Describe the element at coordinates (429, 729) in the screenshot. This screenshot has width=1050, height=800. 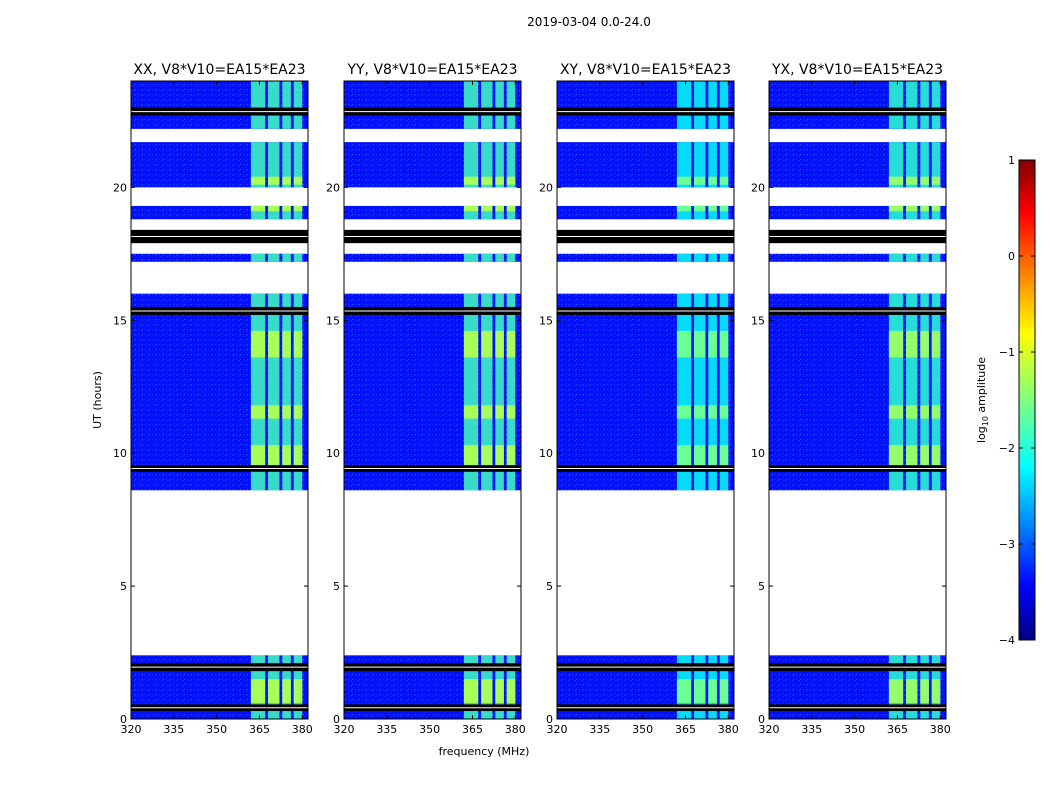
I see `x-tick-label: 350` at that location.